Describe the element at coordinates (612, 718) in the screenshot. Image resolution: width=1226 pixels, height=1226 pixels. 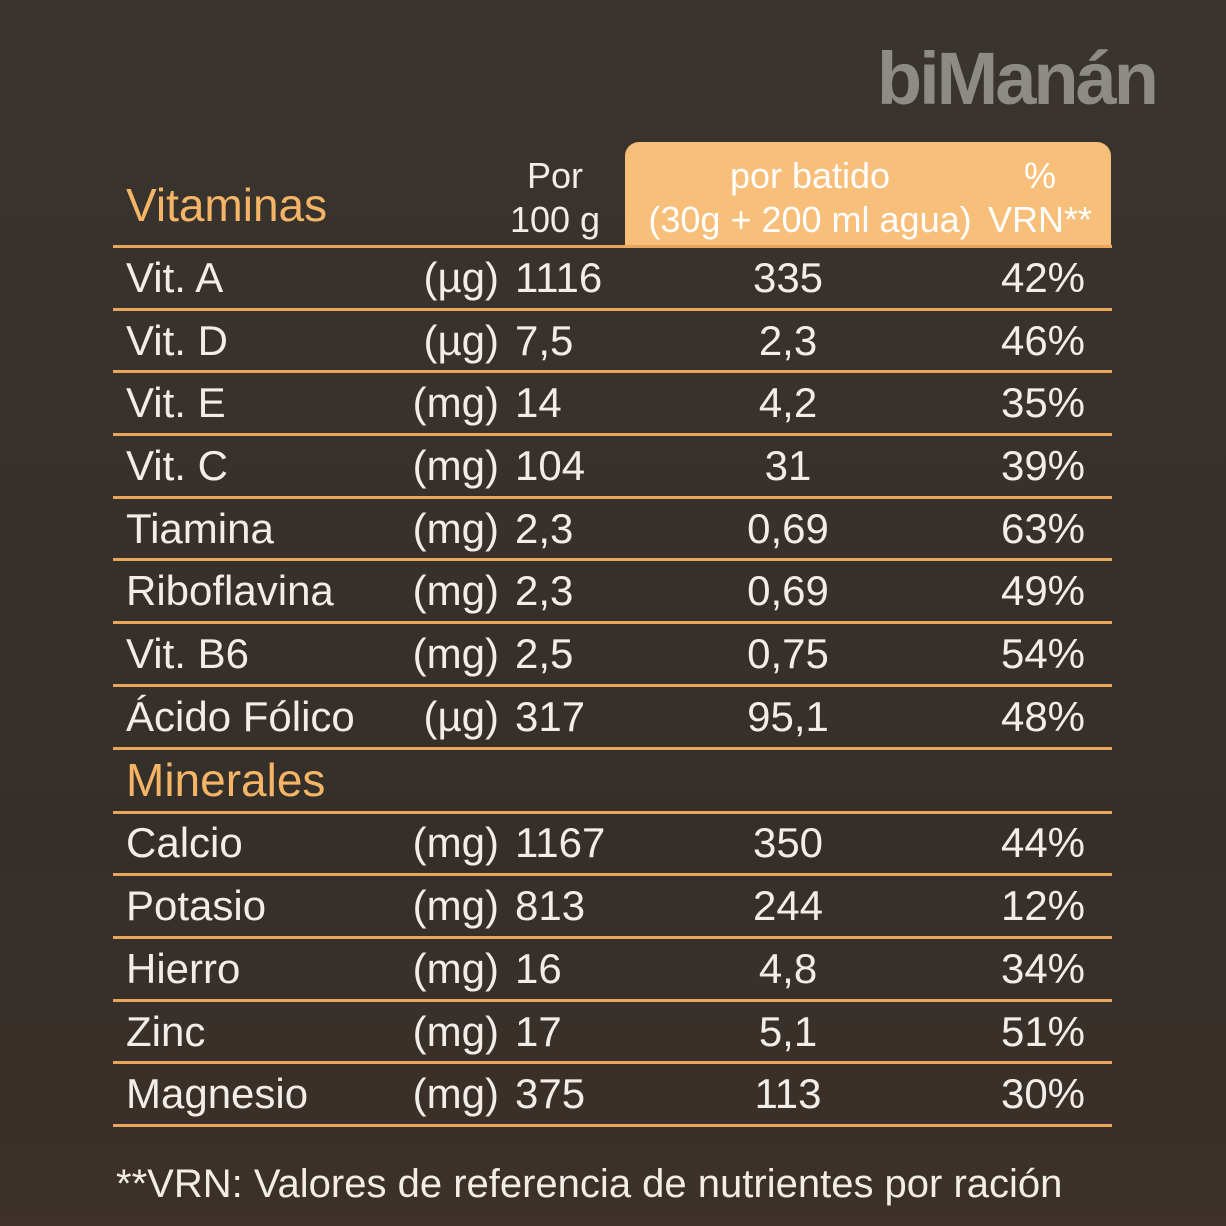
I see `table-row: Ácido Fólico (µg) 317 95,1 48%` at that location.